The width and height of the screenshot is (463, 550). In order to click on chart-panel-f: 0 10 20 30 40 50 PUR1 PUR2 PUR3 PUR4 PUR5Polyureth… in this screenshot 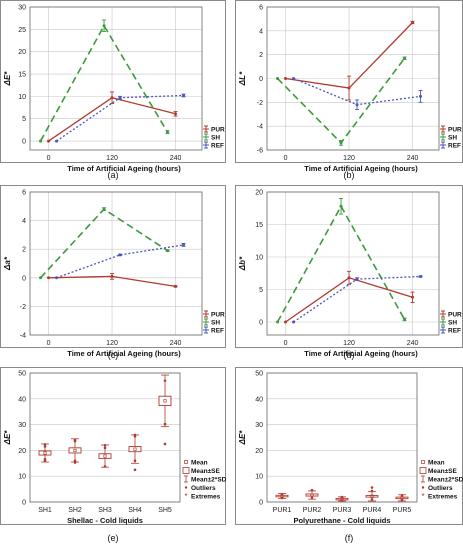, I will do `click(349, 446)`.